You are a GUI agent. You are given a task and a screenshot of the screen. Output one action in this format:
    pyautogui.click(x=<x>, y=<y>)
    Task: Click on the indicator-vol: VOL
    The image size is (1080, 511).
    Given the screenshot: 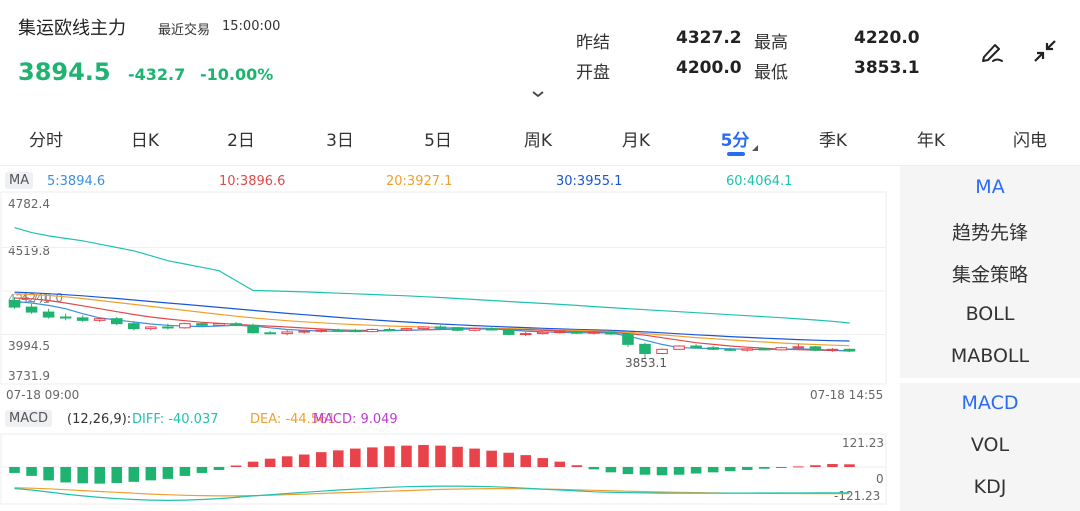 What is the action you would take?
    pyautogui.click(x=990, y=445)
    